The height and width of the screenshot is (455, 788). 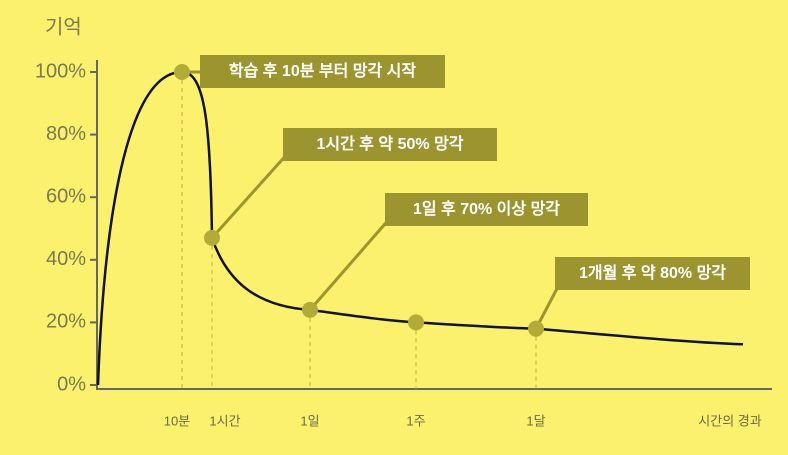 I want to click on annotation-text: 1개월 후 약 80% 망각, so click(x=652, y=272).